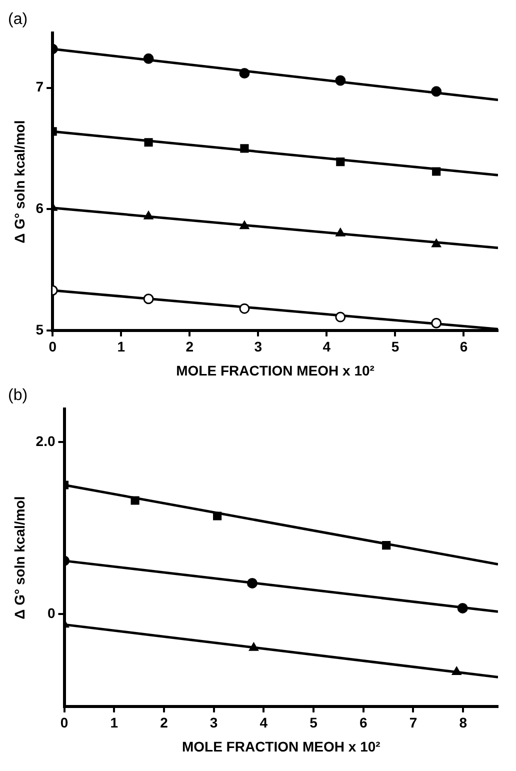 This screenshot has height=771, width=516. Describe the element at coordinates (18, 395) in the screenshot. I see `chart-title: (b)` at that location.